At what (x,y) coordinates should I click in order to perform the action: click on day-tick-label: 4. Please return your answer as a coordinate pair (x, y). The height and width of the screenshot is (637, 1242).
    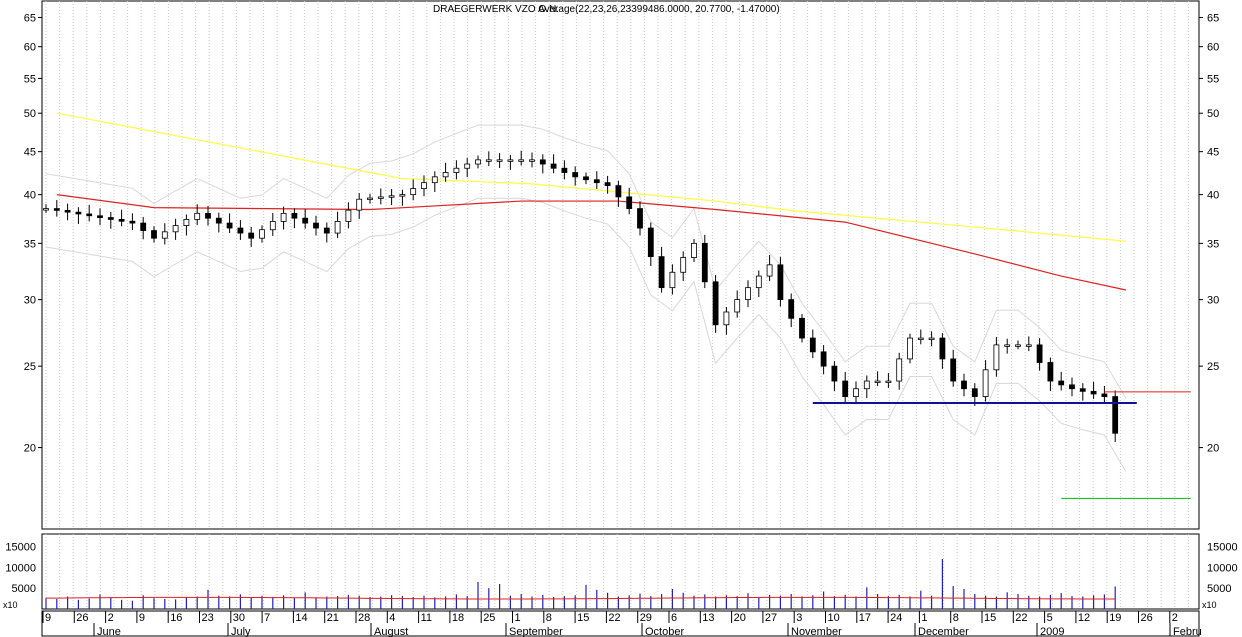
    Looking at the image, I should click on (392, 618).